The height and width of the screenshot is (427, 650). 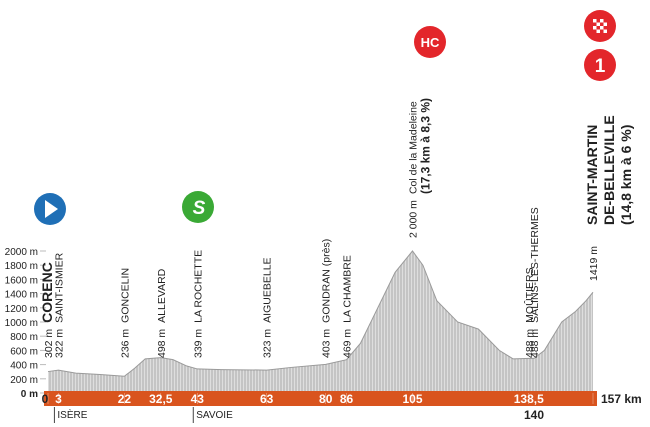 What do you see at coordinates (268, 289) in the screenshot?
I see `location-name: AIGUEBELLE` at bounding box center [268, 289].